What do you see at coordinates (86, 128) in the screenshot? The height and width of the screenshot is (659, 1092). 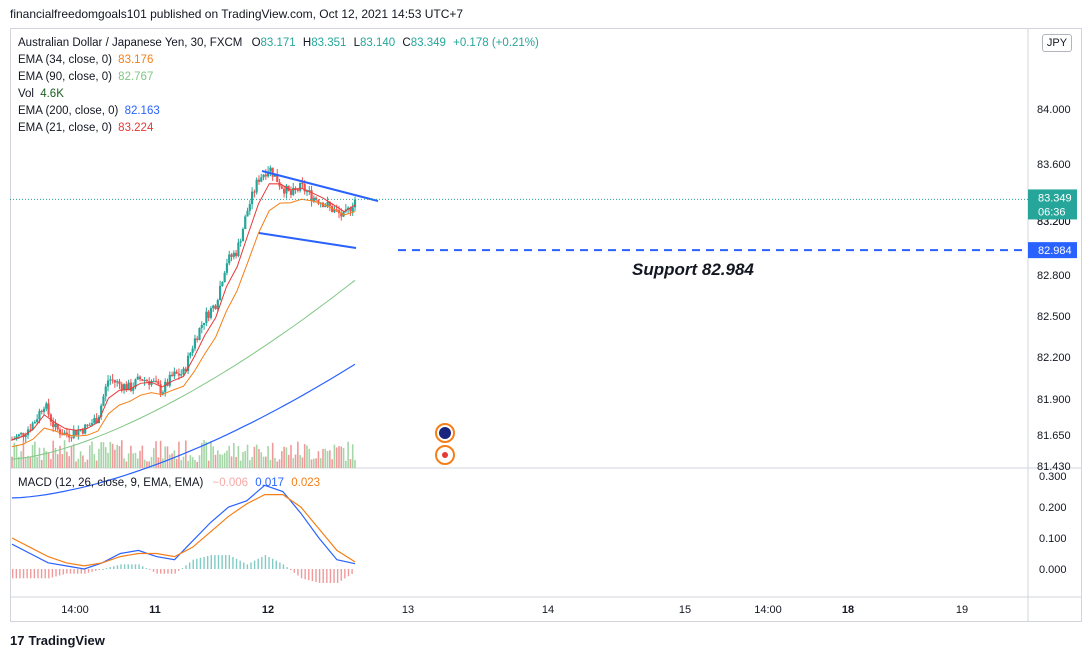 I see `legend-ema21: EMA (21, close, 0) 83.224` at bounding box center [86, 128].